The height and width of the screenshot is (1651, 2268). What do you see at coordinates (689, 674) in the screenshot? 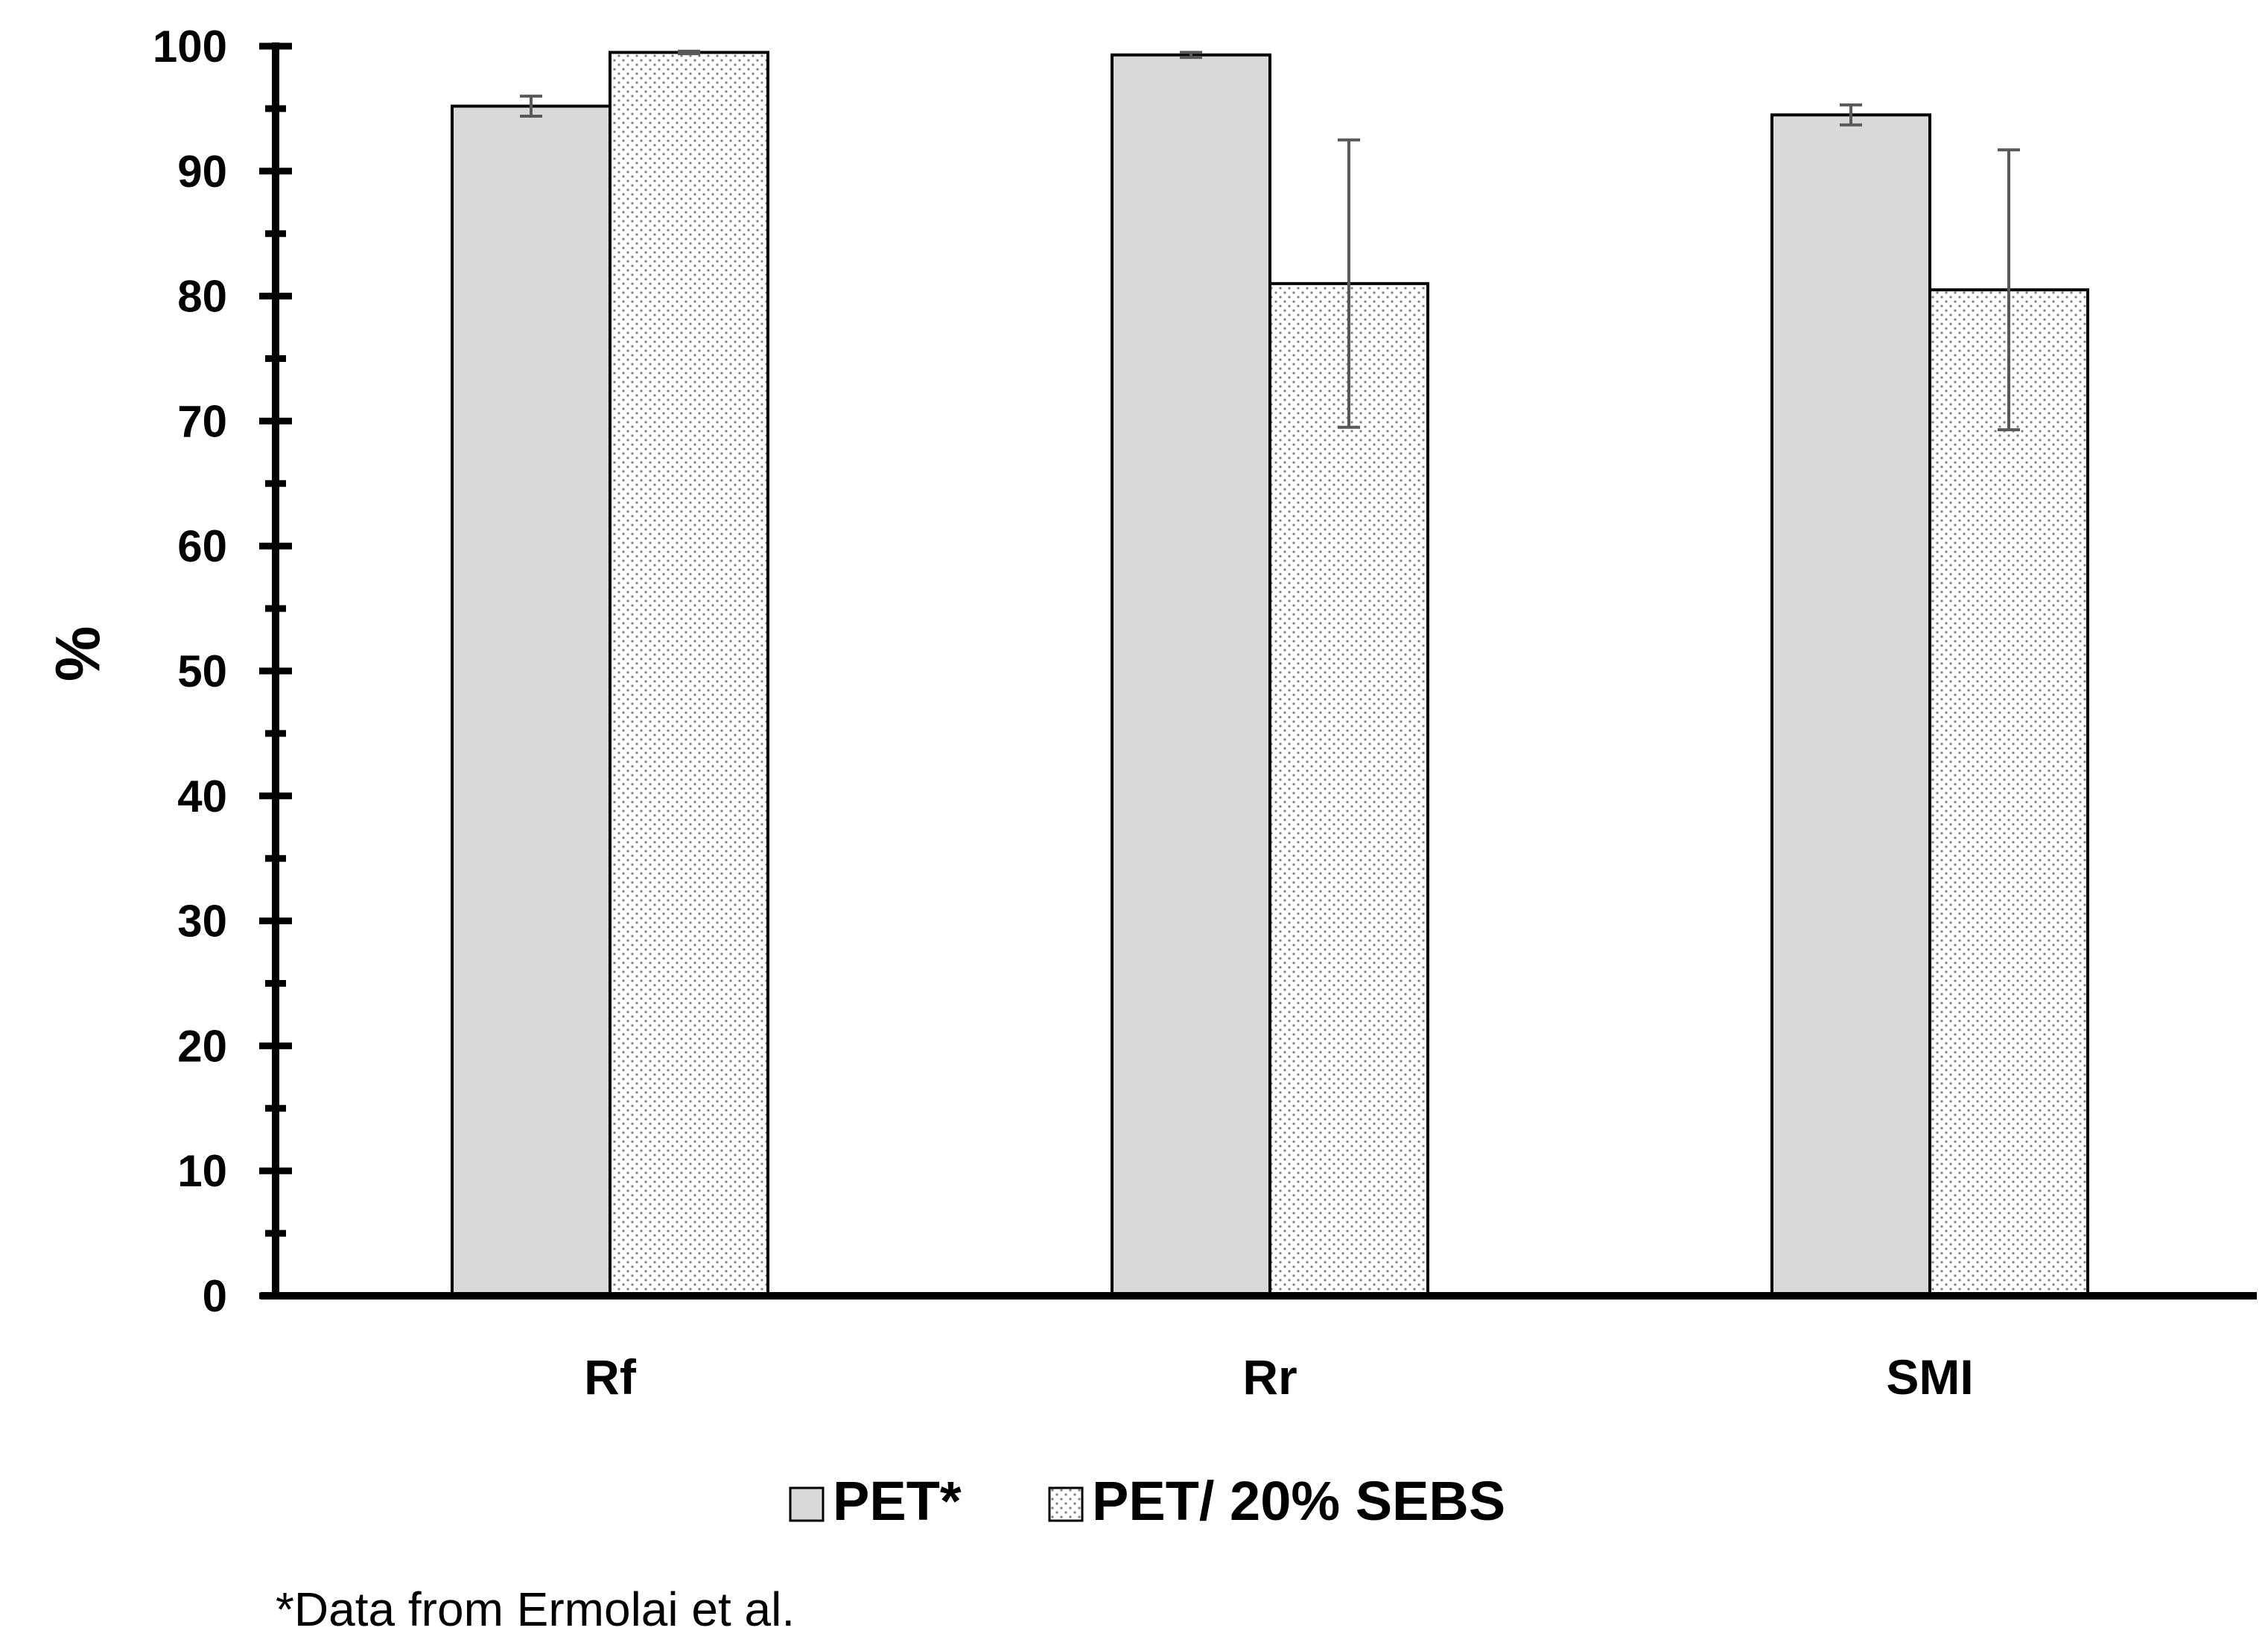
I see `bar-rf-pet-sebs` at bounding box center [689, 674].